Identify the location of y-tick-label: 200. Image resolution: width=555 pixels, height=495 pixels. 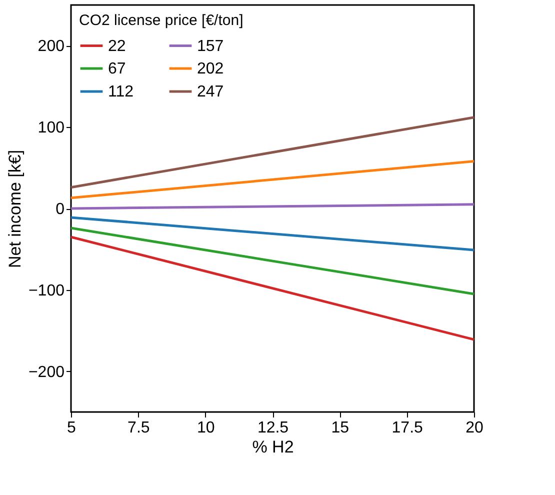
(51, 47).